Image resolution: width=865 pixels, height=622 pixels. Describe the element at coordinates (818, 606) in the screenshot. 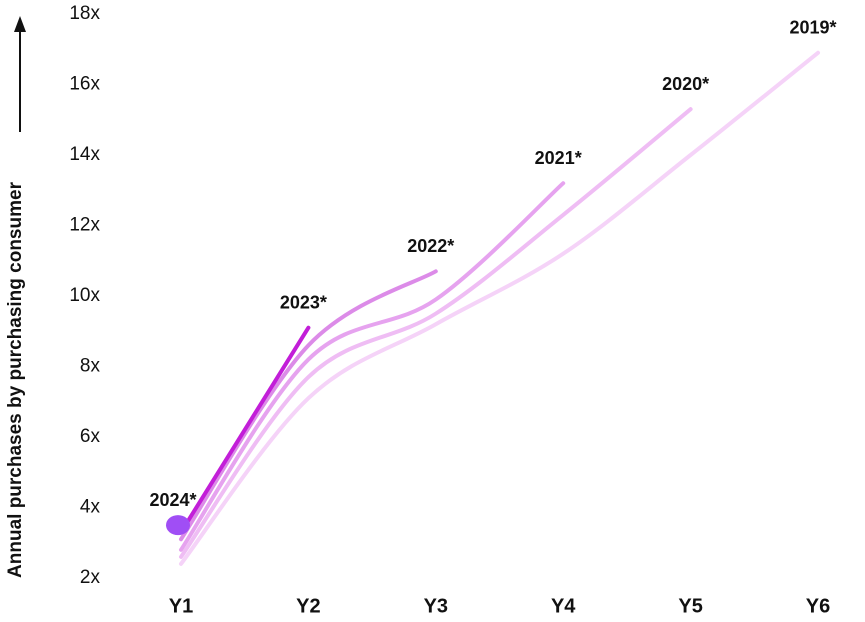

I see `x-tick-label: Y6` at that location.